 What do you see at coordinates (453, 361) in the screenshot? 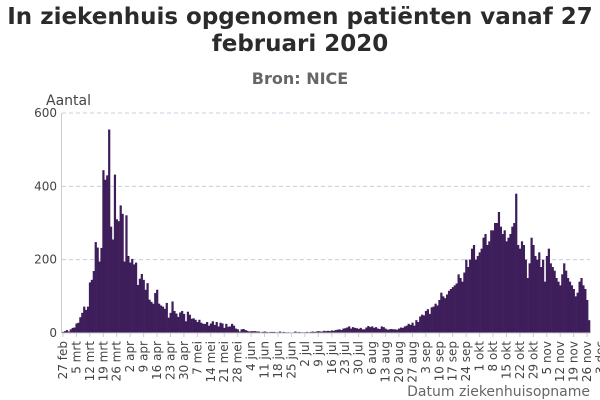
I see `x-tick-label: 17 sep` at bounding box center [453, 361].